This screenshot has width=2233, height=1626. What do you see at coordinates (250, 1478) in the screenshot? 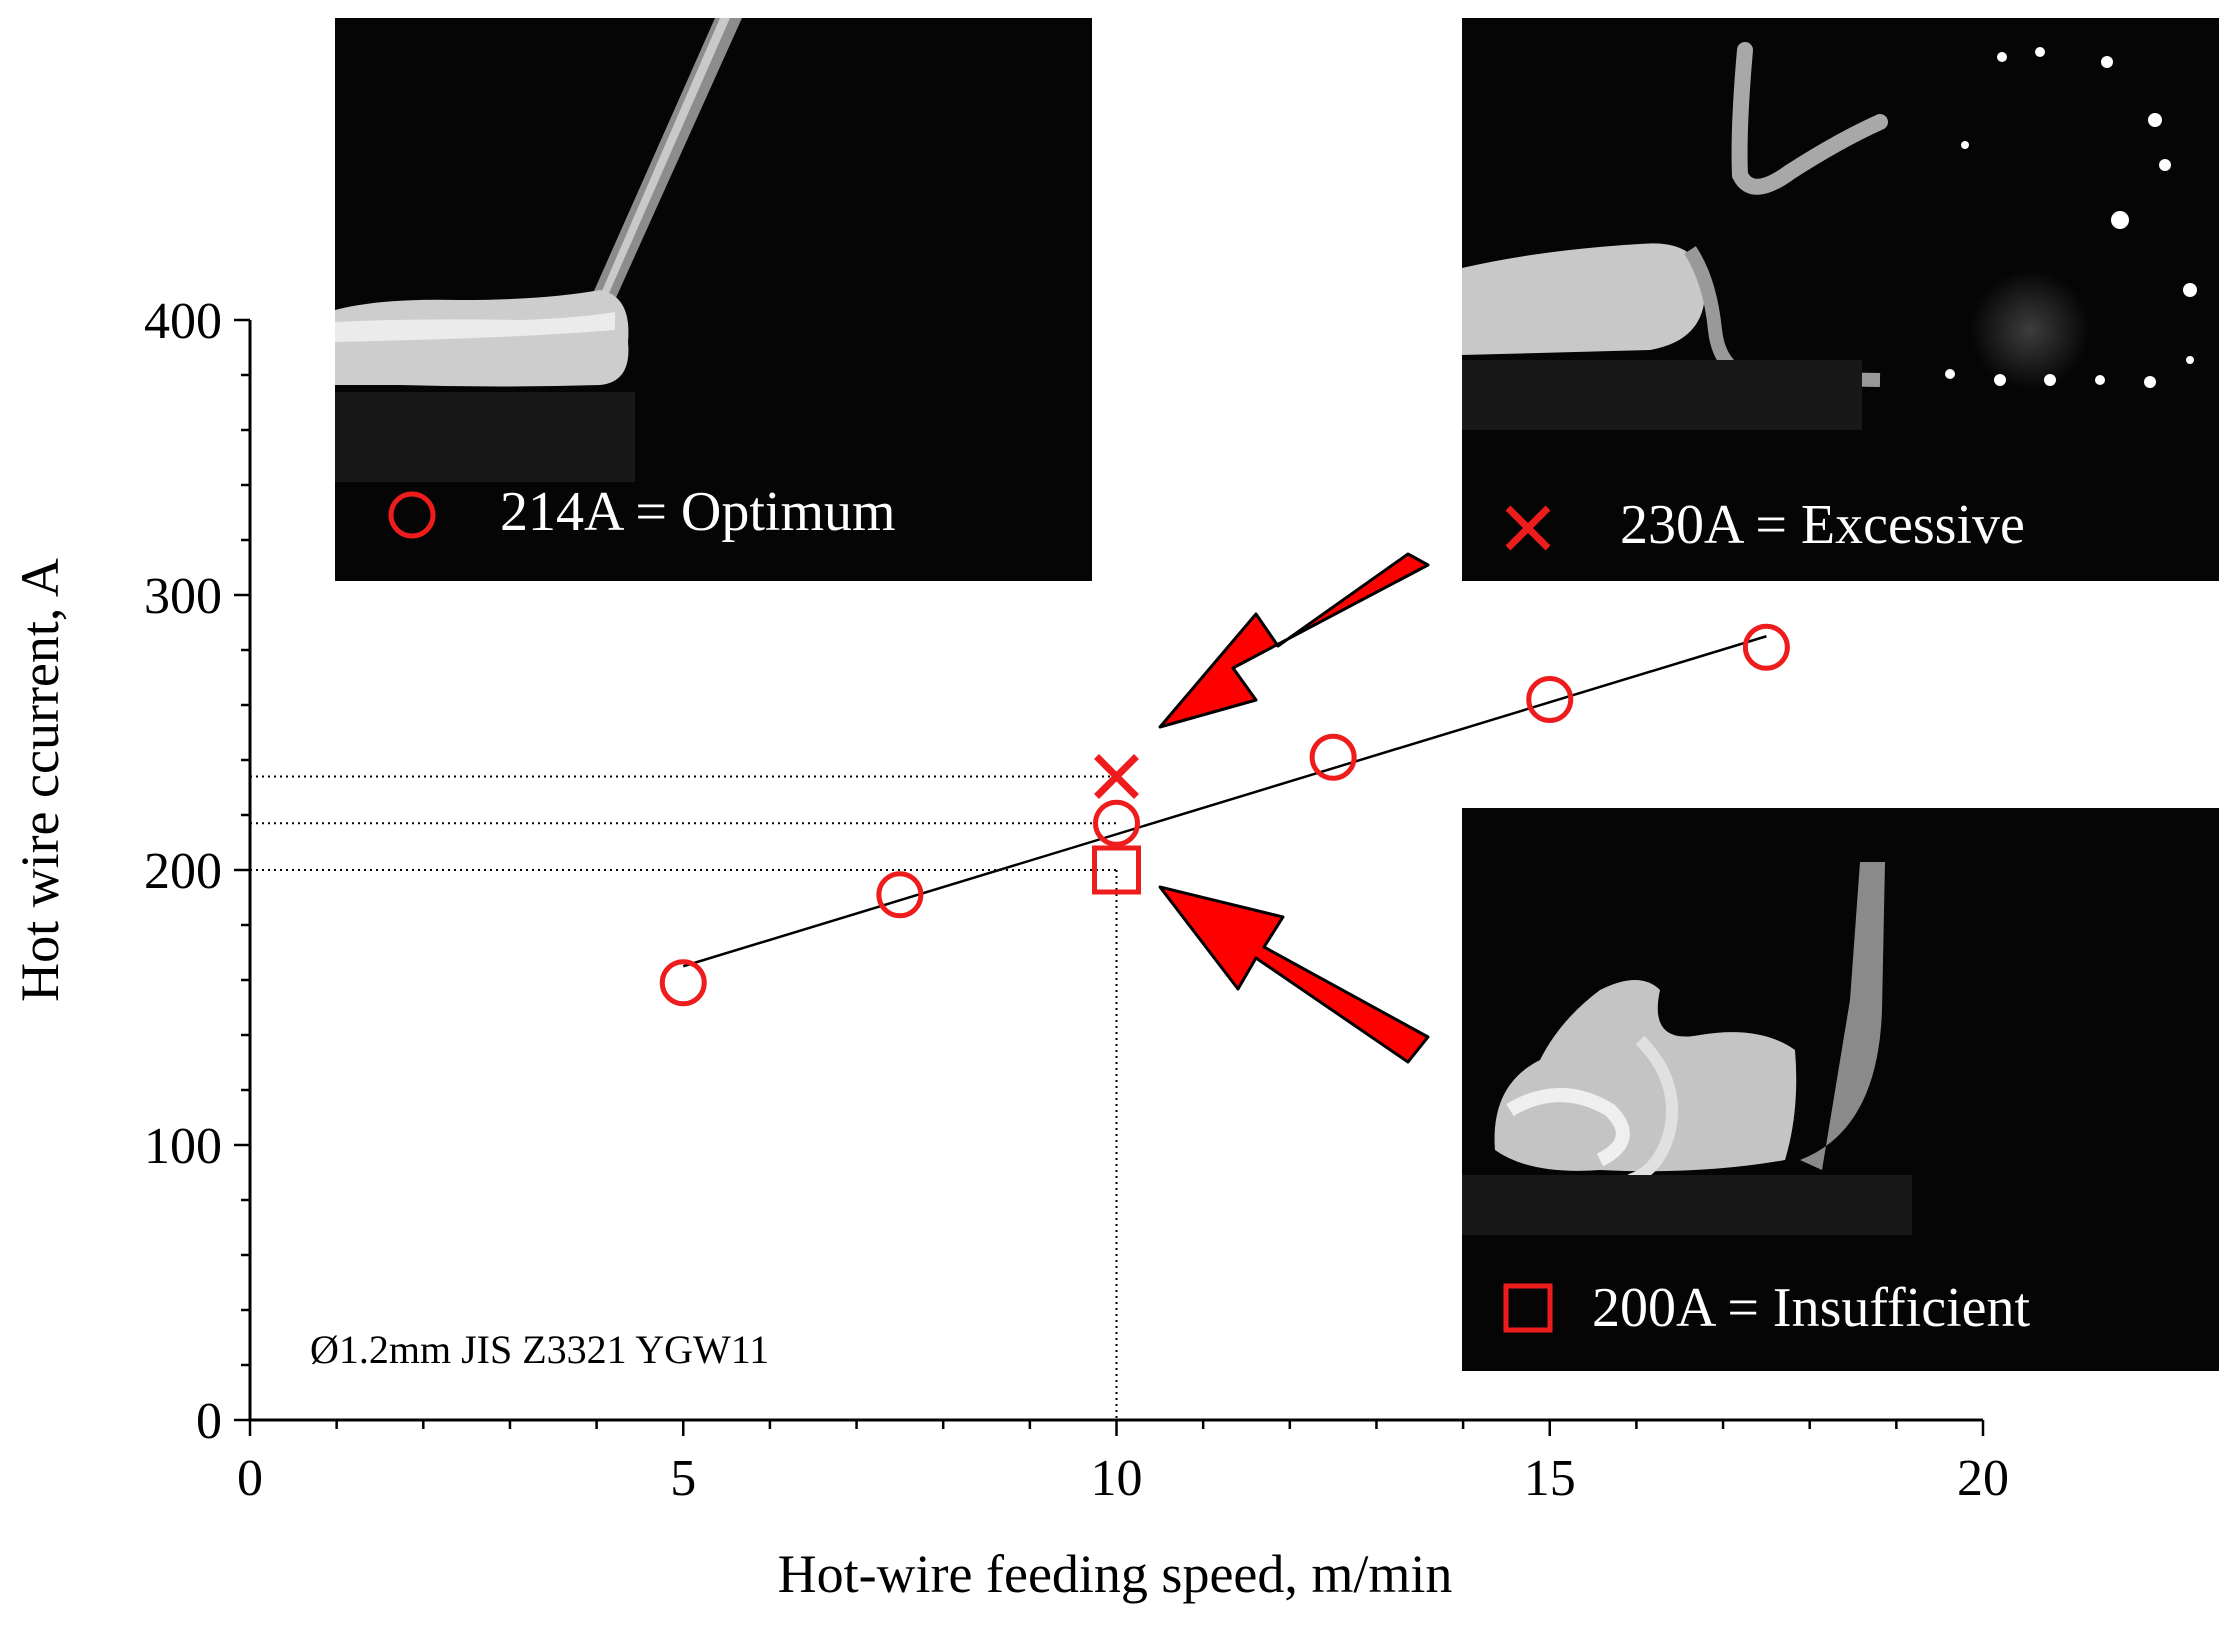
I see `x-tick-label: 0` at bounding box center [250, 1478].